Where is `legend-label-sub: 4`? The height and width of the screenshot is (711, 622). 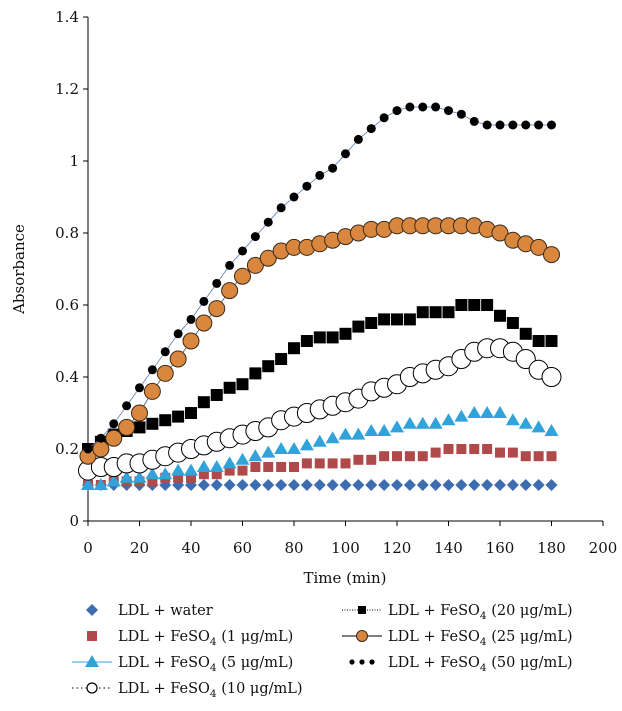
legend-label-sub: 4 is located at coordinates (213, 668).